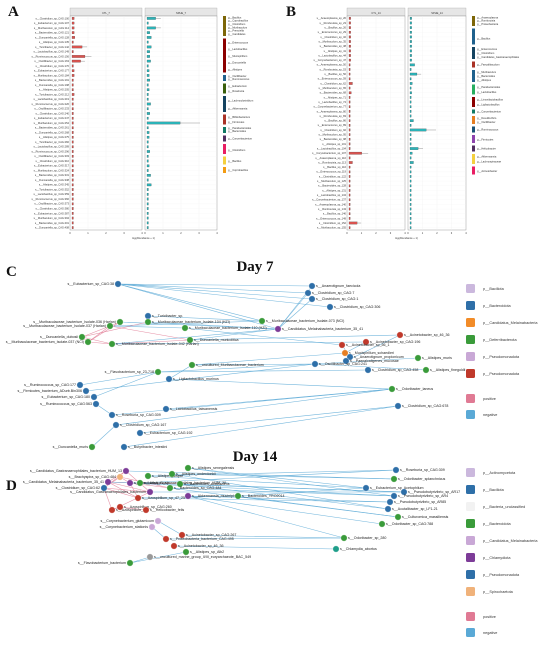 The width and height of the screenshot is (550, 662). Describe the element at coordinates (332, 125) in the screenshot. I see `row-label: s__Enterococcus_sp_89` at that location.